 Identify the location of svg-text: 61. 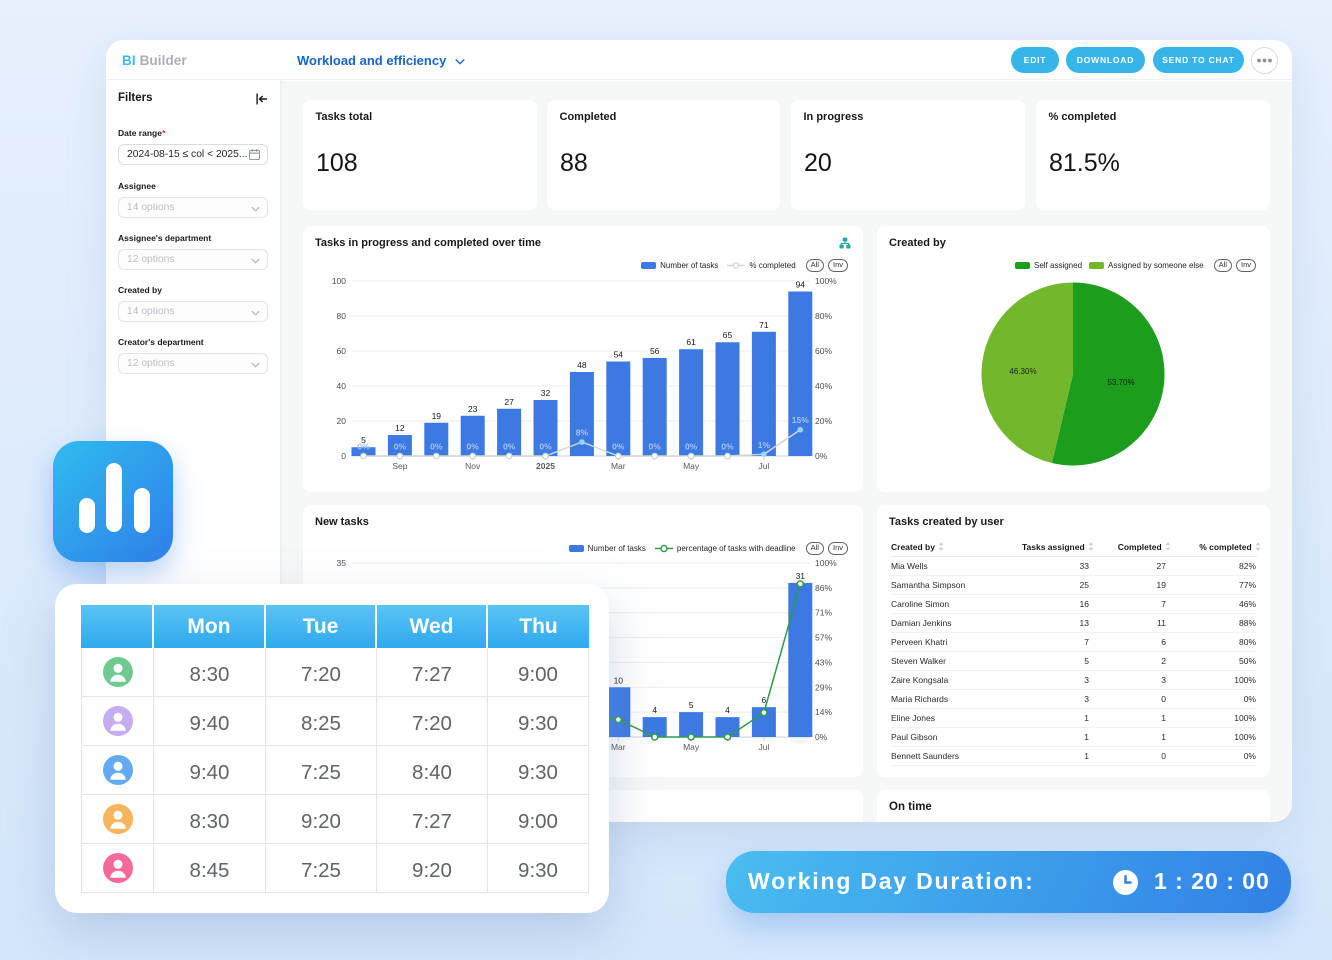
(691, 342).